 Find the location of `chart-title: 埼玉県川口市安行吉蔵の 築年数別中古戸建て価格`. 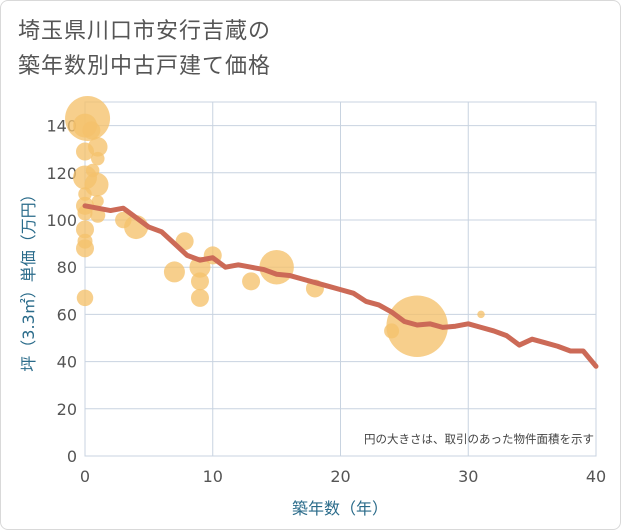

chart-title: 埼玉県川口市安行吉蔵の 築年数別中古戸建て価格 is located at coordinates (144, 49).